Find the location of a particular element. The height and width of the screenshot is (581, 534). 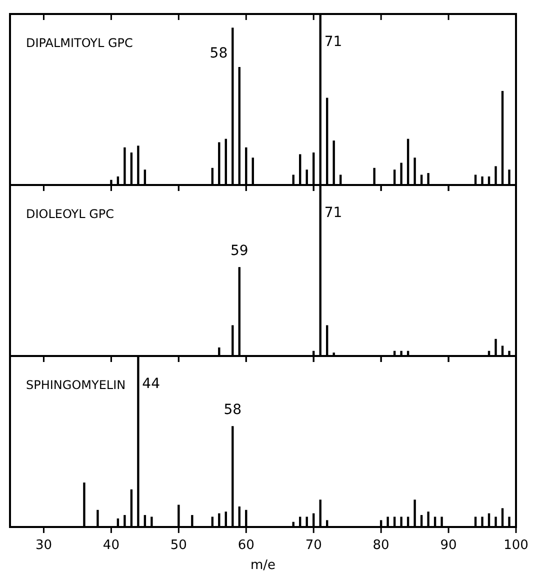

x-tick-label: 70 is located at coordinates (313, 545).